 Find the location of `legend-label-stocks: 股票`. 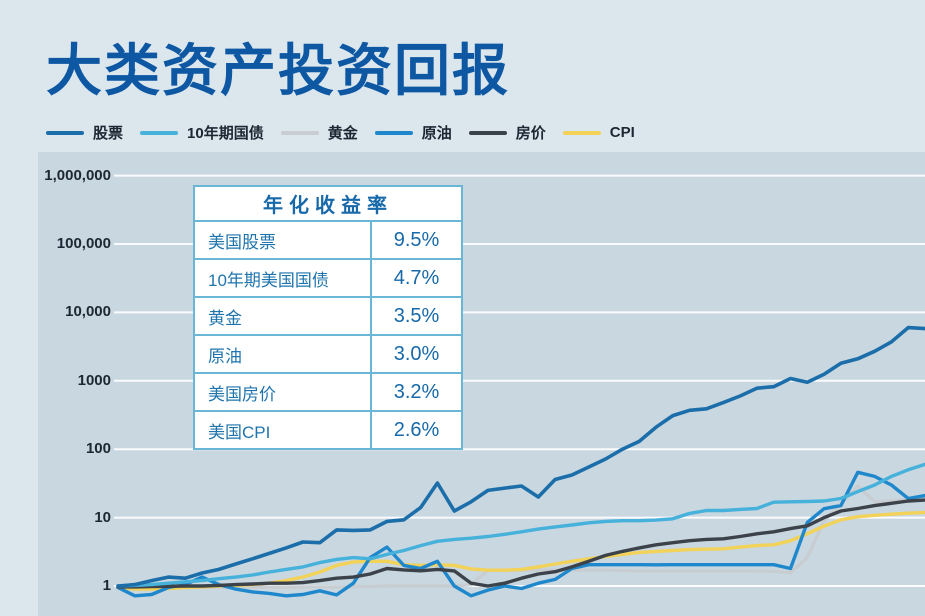

legend-label-stocks: 股票 is located at coordinates (108, 133).